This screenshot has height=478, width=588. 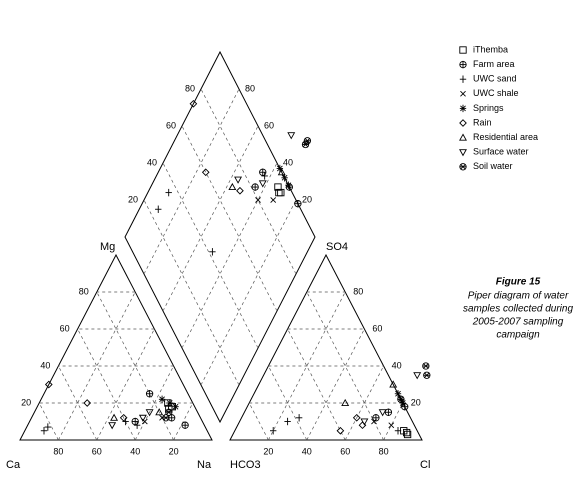 I want to click on corner-label: Mg, so click(x=107, y=247).